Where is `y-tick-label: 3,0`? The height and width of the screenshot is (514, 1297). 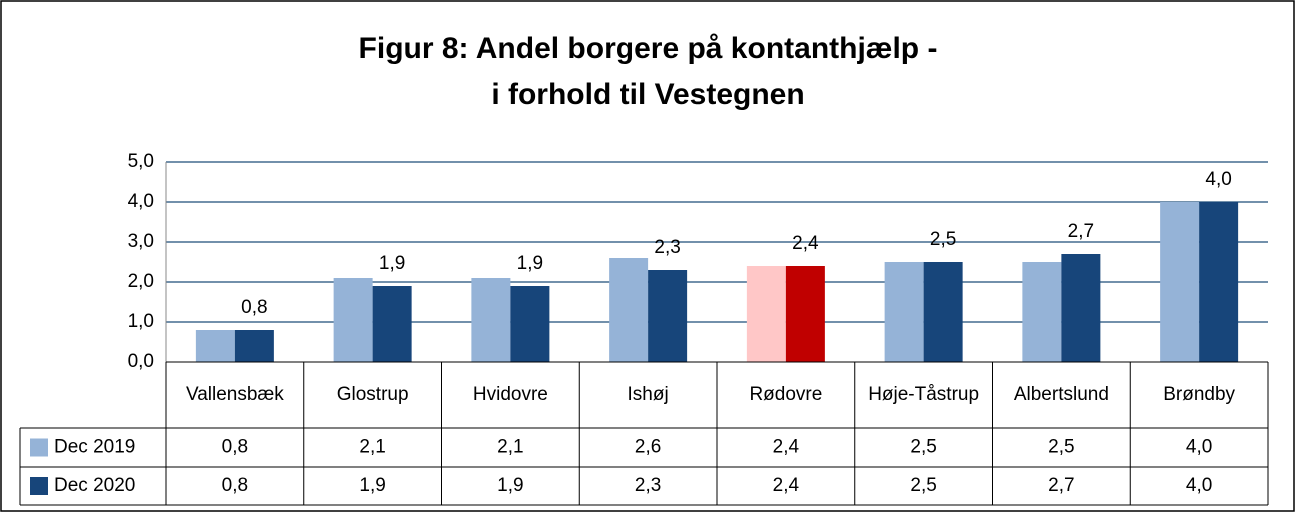 y-tick-label: 3,0 is located at coordinates (141, 241).